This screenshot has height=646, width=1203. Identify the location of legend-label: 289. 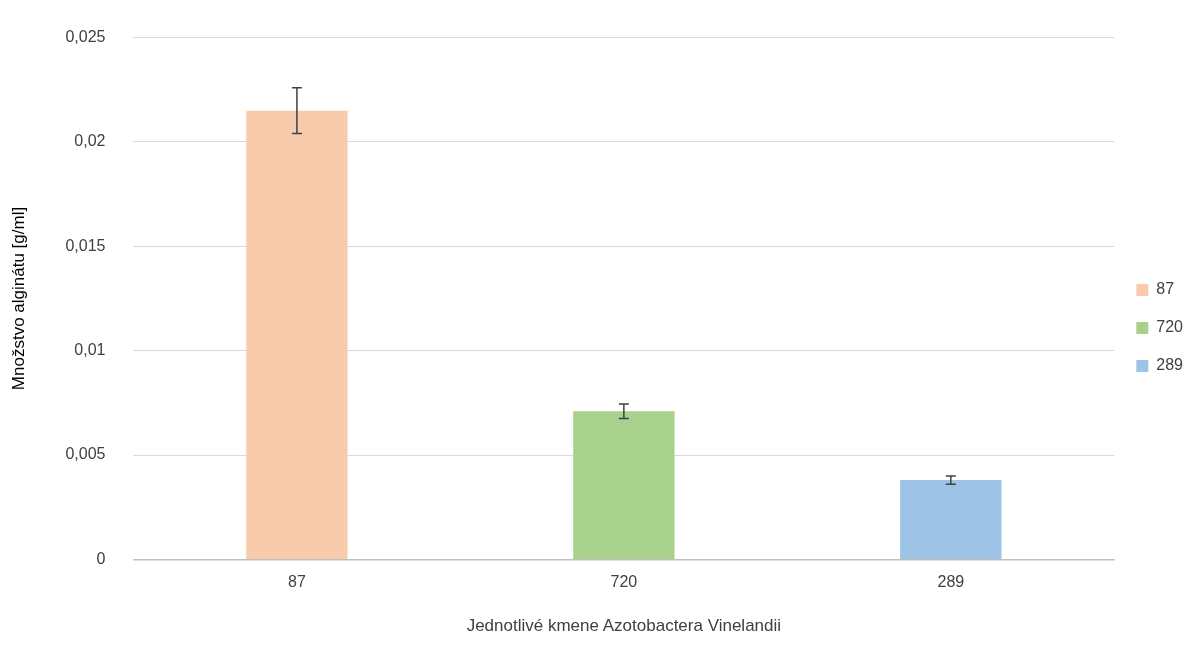
(1170, 365).